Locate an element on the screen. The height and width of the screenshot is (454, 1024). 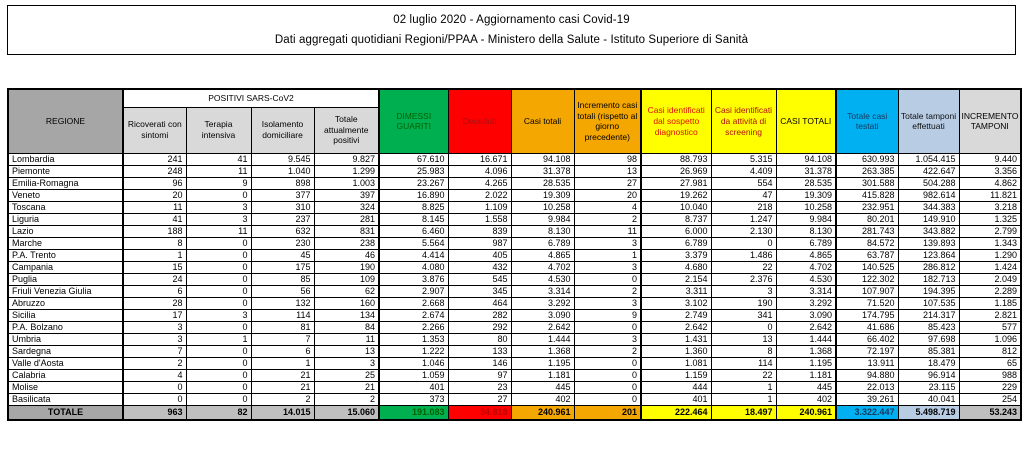
value-cell: 45 is located at coordinates (282, 255).